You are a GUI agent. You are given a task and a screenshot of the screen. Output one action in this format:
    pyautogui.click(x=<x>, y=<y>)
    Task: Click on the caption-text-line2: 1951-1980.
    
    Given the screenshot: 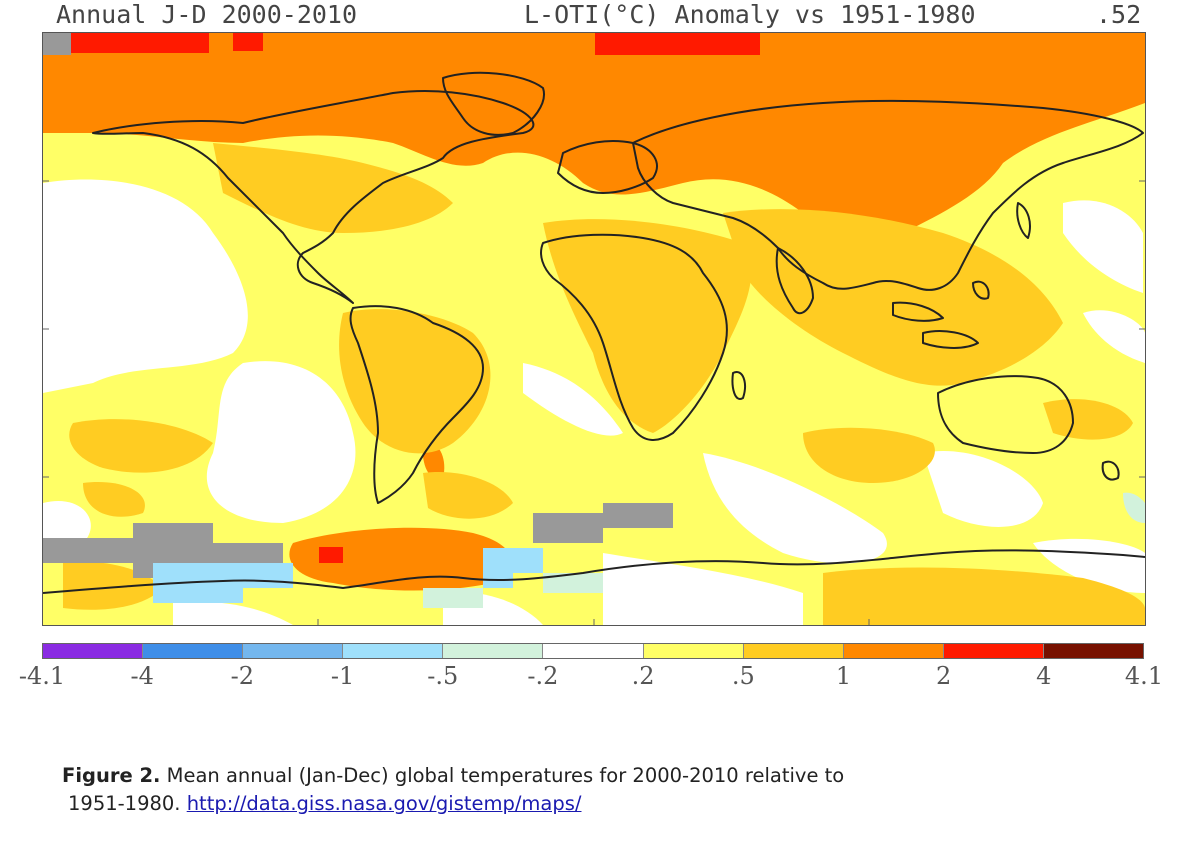 What is the action you would take?
    pyautogui.click(x=127, y=803)
    